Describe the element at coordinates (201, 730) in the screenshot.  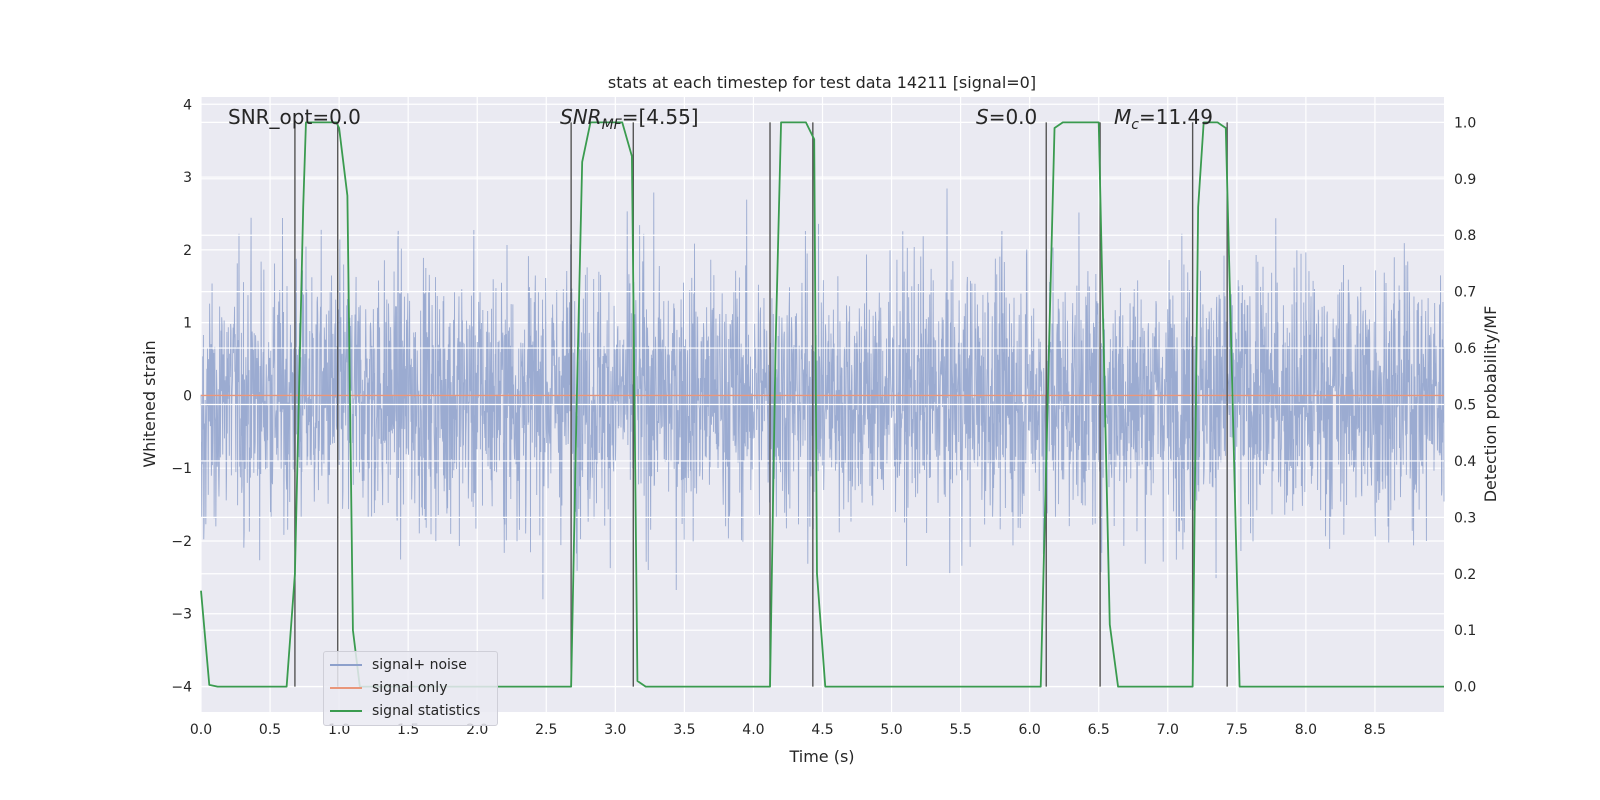
I see `x-tick-label: 0.0` at that location.